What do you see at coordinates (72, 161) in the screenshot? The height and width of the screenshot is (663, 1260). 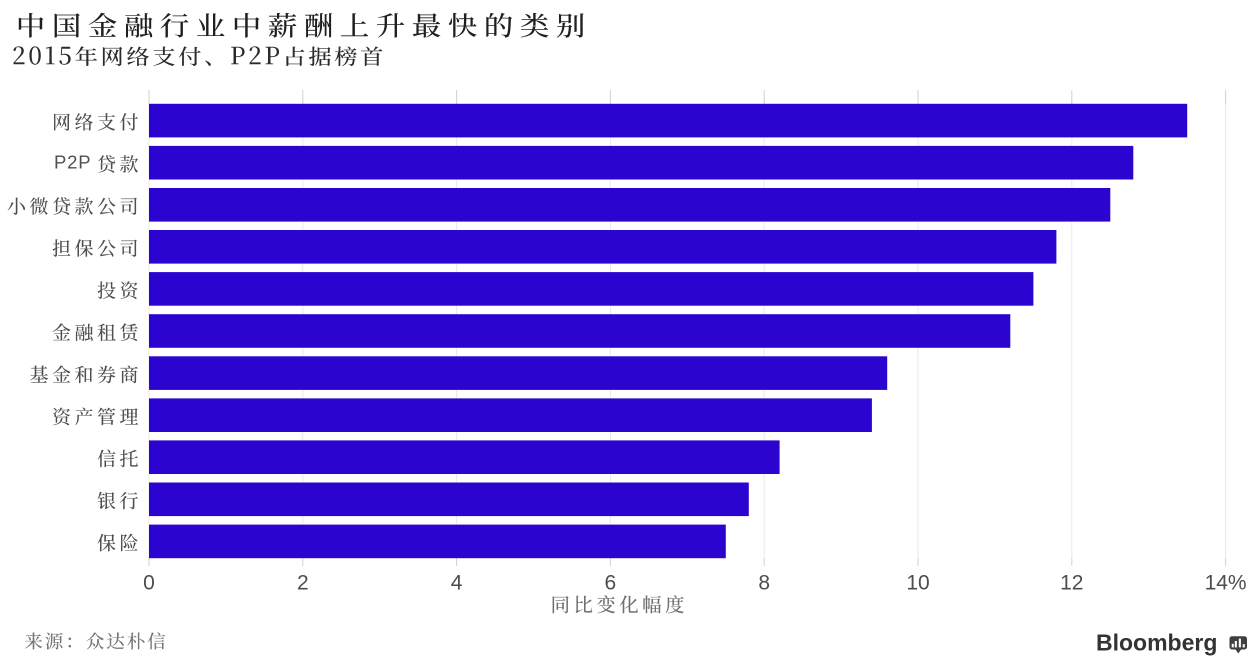 I see `svg-text: P2P` at bounding box center [72, 161].